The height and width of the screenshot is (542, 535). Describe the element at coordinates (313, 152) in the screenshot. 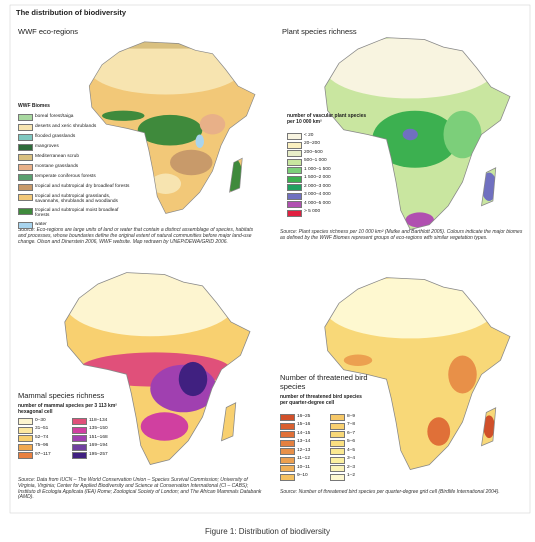

I see `legend-label: 200–500` at that location.